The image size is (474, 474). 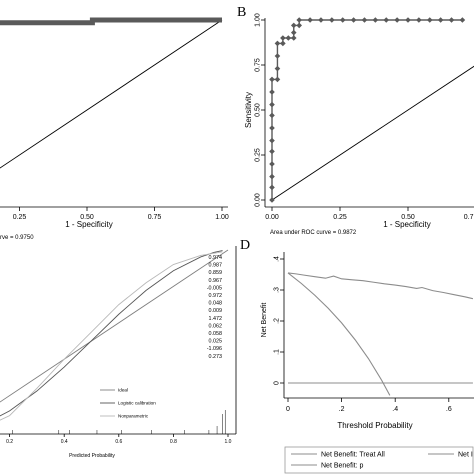 I want to click on panel-c-stat-value: 0.972, so click(x=216, y=296).